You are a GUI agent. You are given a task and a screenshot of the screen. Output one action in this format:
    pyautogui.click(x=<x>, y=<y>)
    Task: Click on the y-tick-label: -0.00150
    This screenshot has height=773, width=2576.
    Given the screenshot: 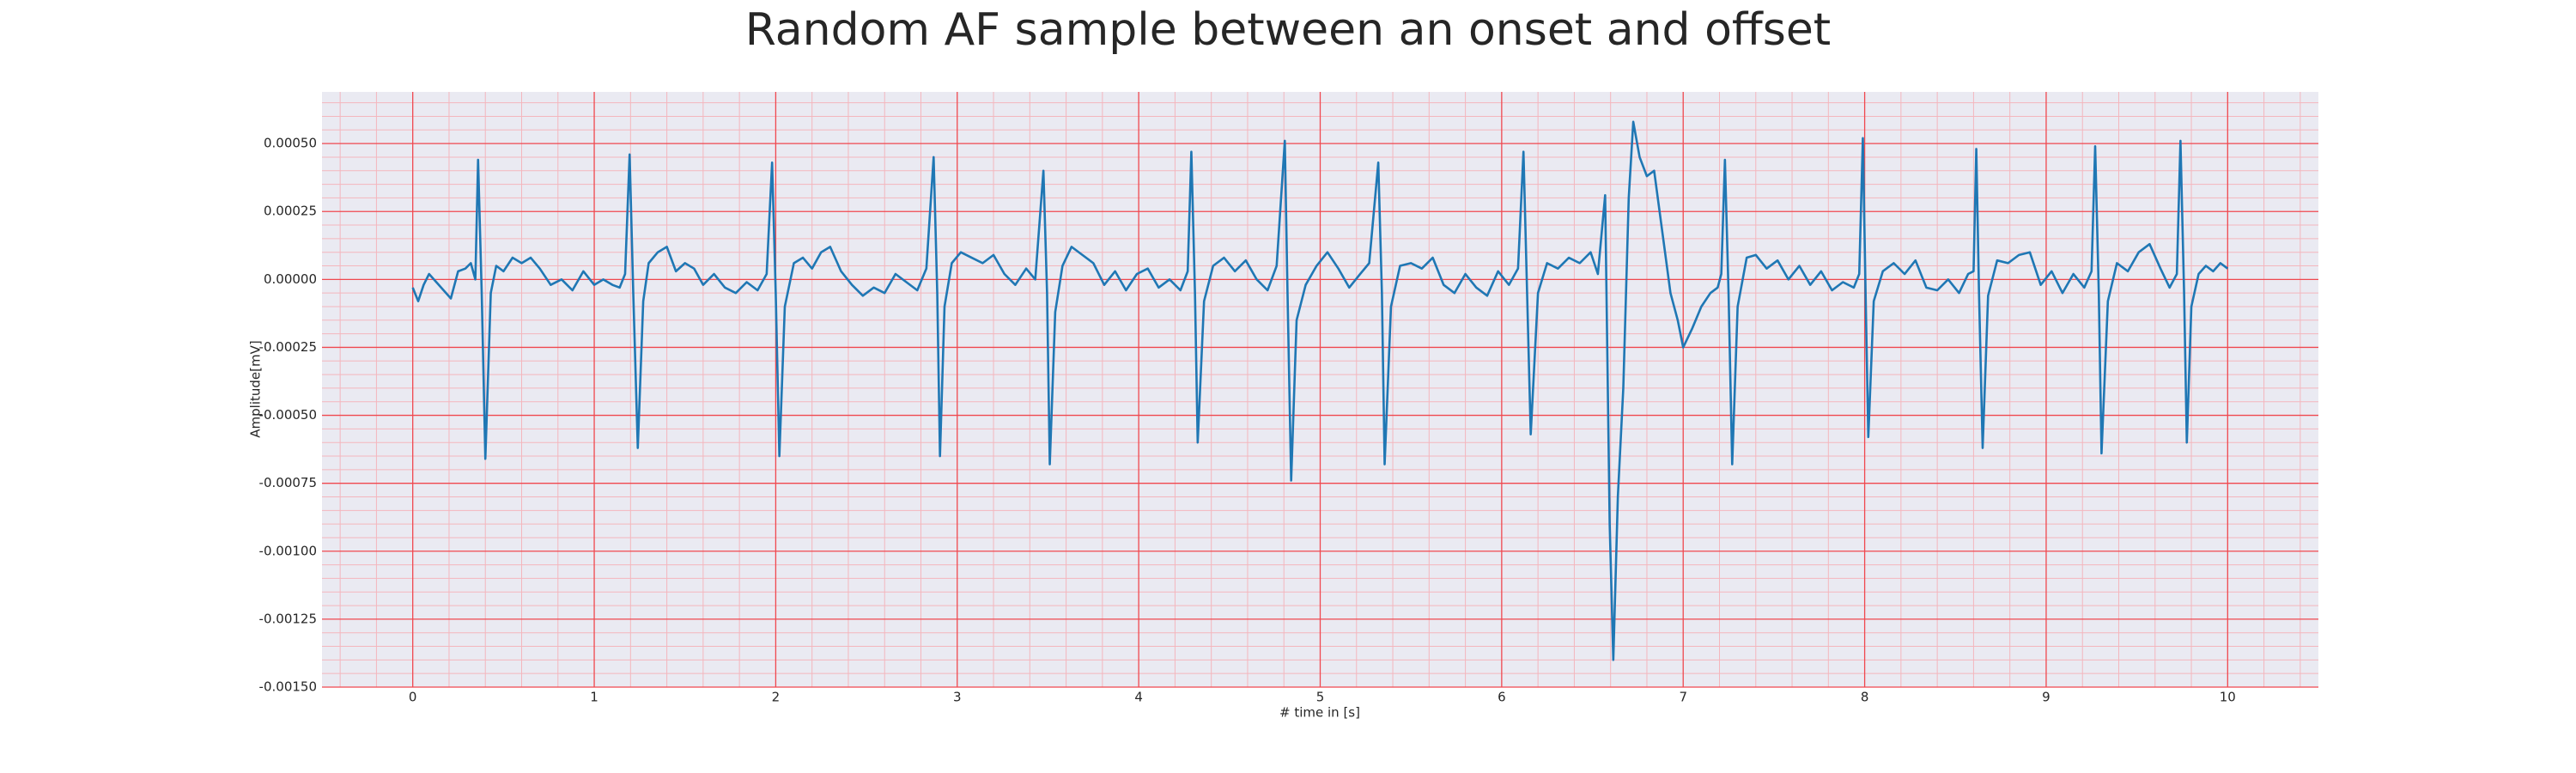 What is the action you would take?
    pyautogui.click(x=288, y=687)
    